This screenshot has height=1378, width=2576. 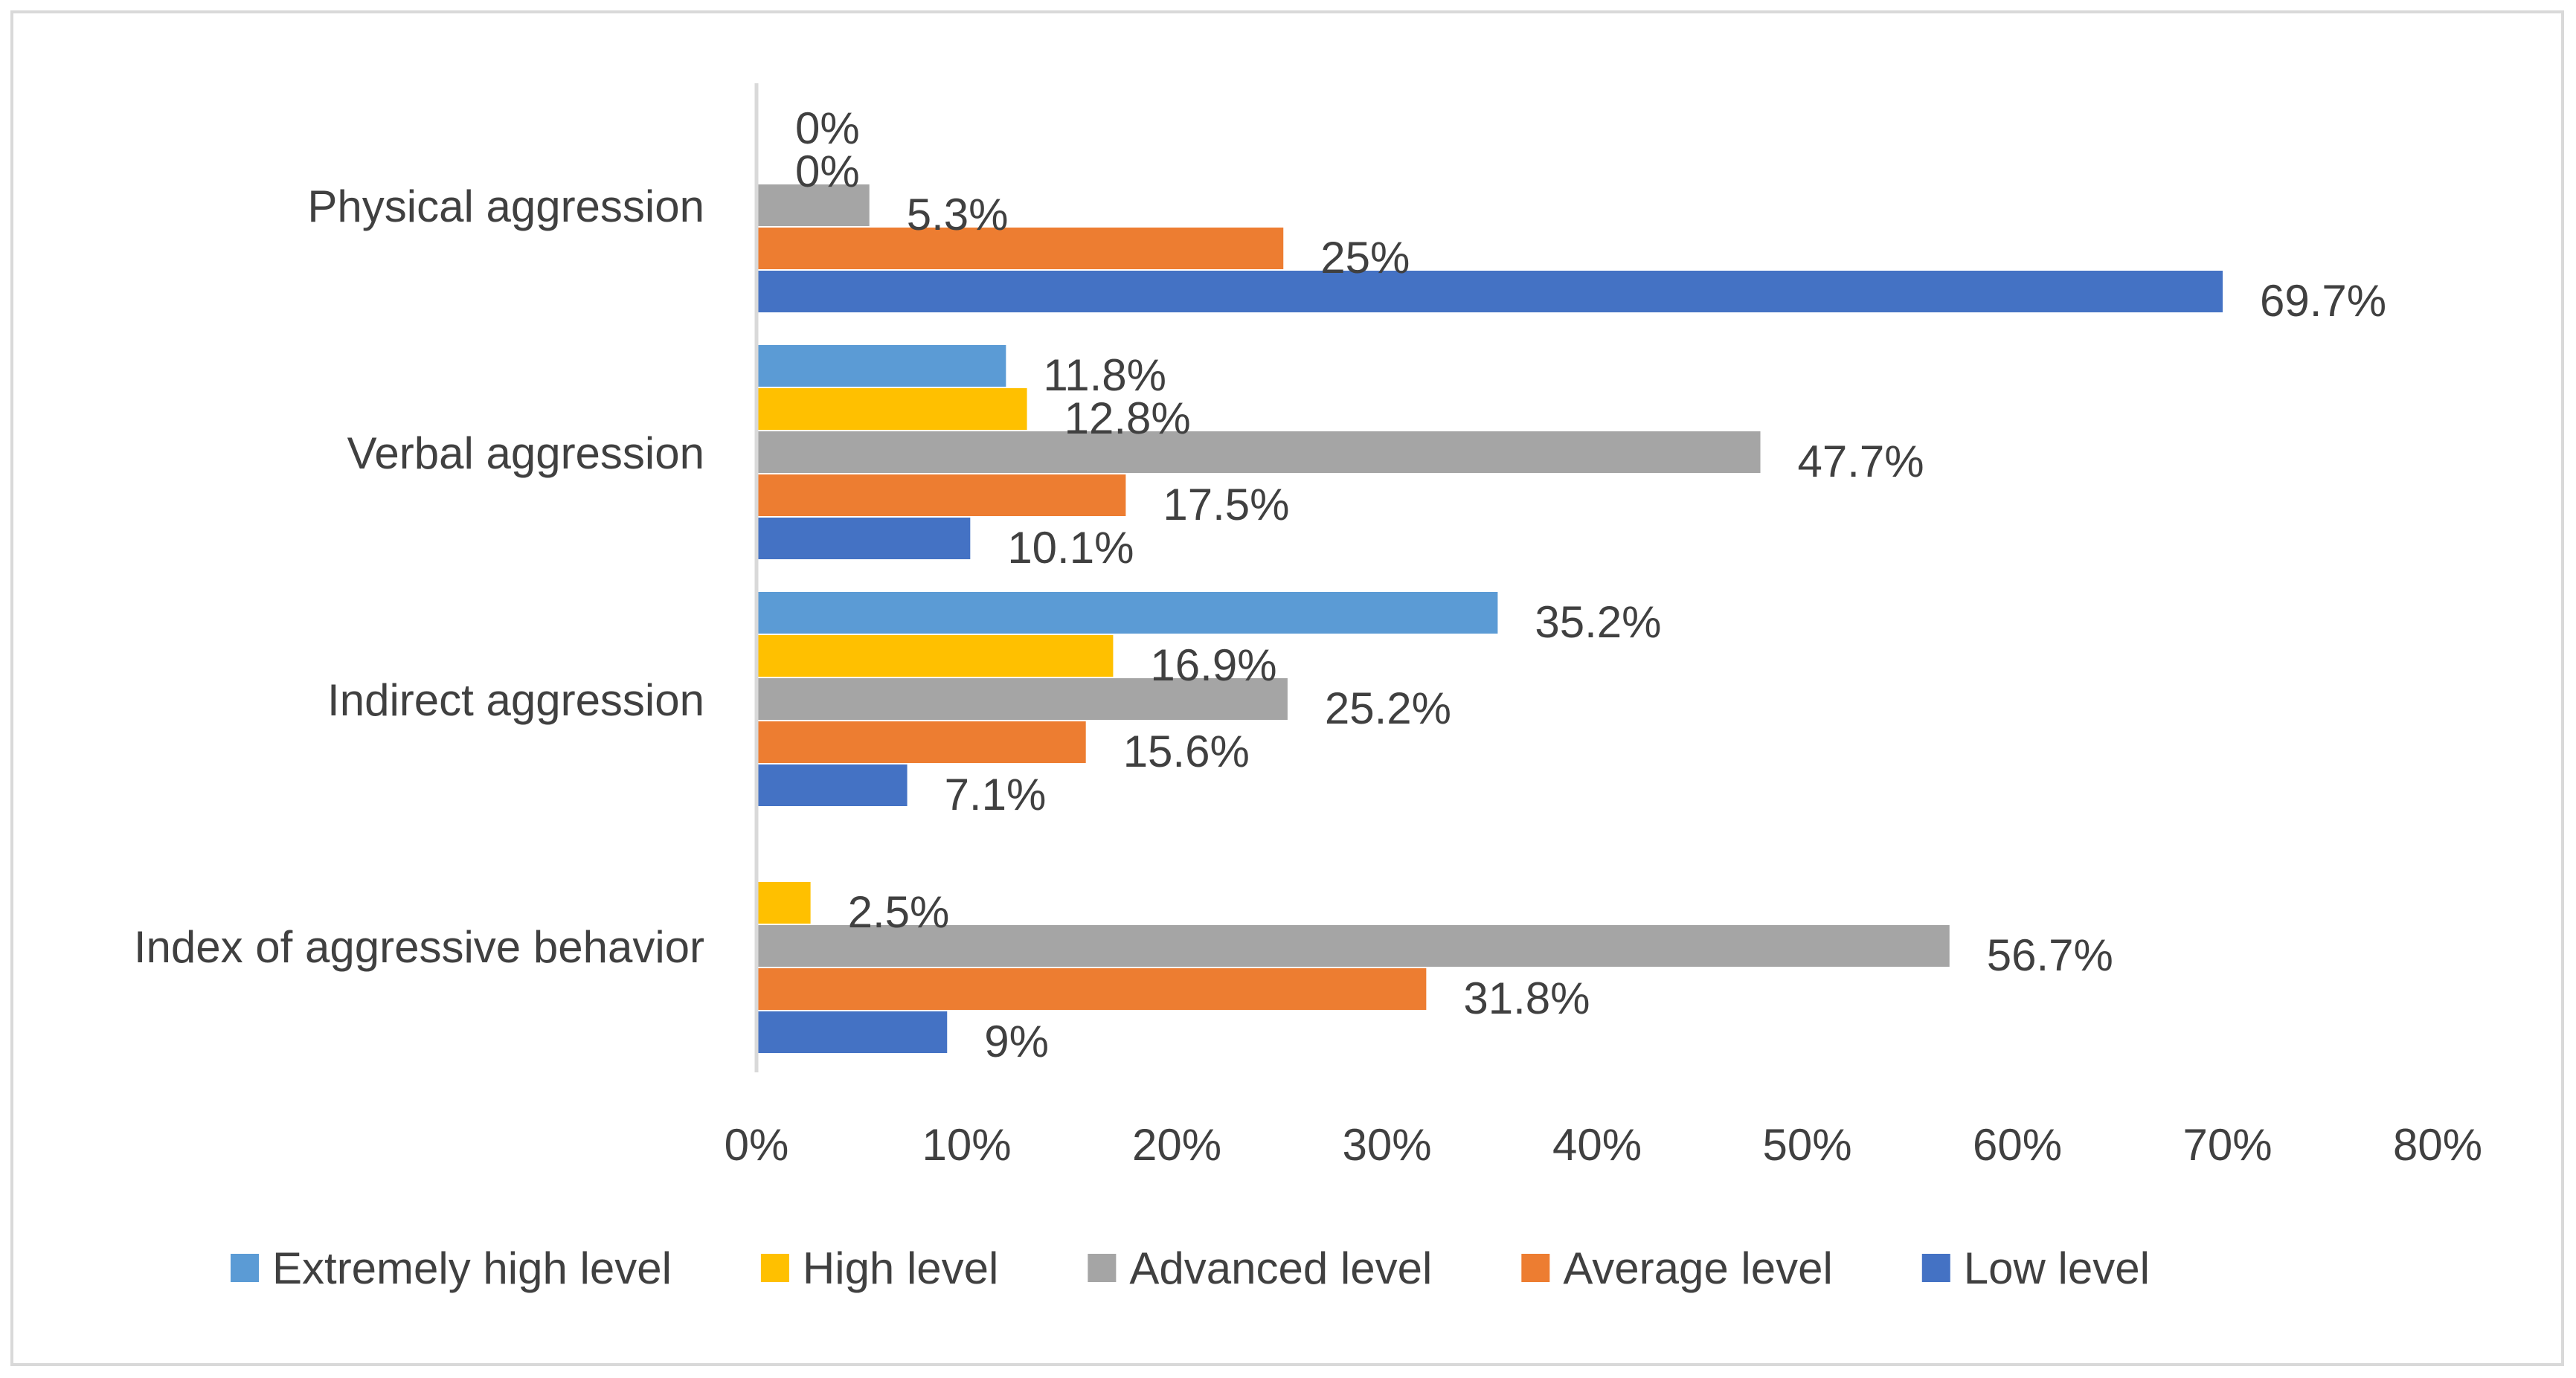 I want to click on legend-swatch-average-level, so click(x=1535, y=1268).